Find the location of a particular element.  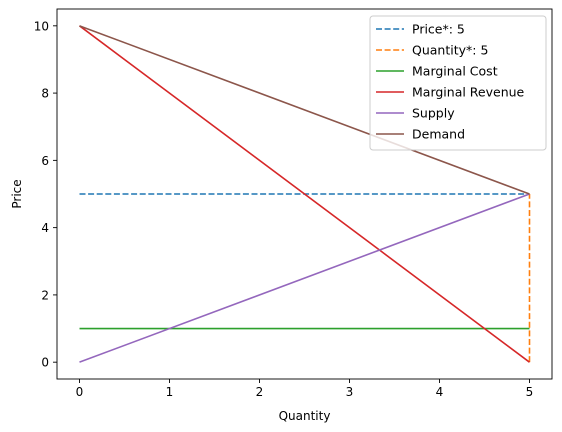

y-tick-label: 10 is located at coordinates (41, 26).